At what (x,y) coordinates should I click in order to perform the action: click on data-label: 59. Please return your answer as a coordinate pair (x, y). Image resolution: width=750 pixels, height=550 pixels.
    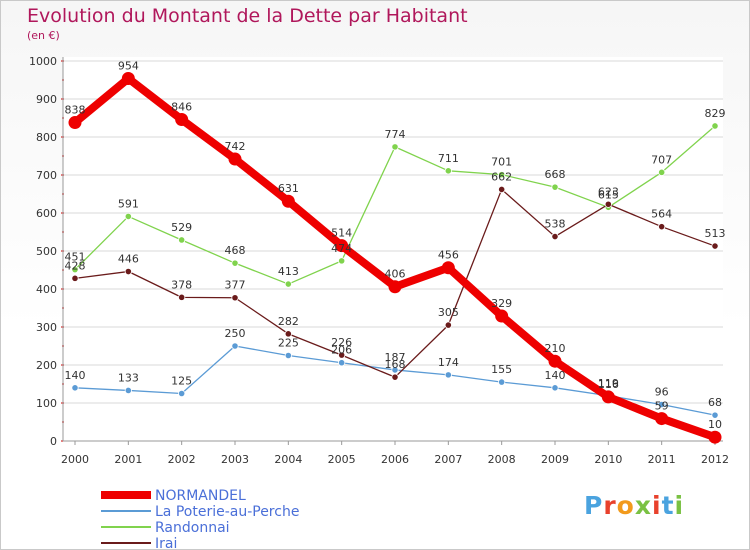
    Looking at the image, I should click on (662, 406).